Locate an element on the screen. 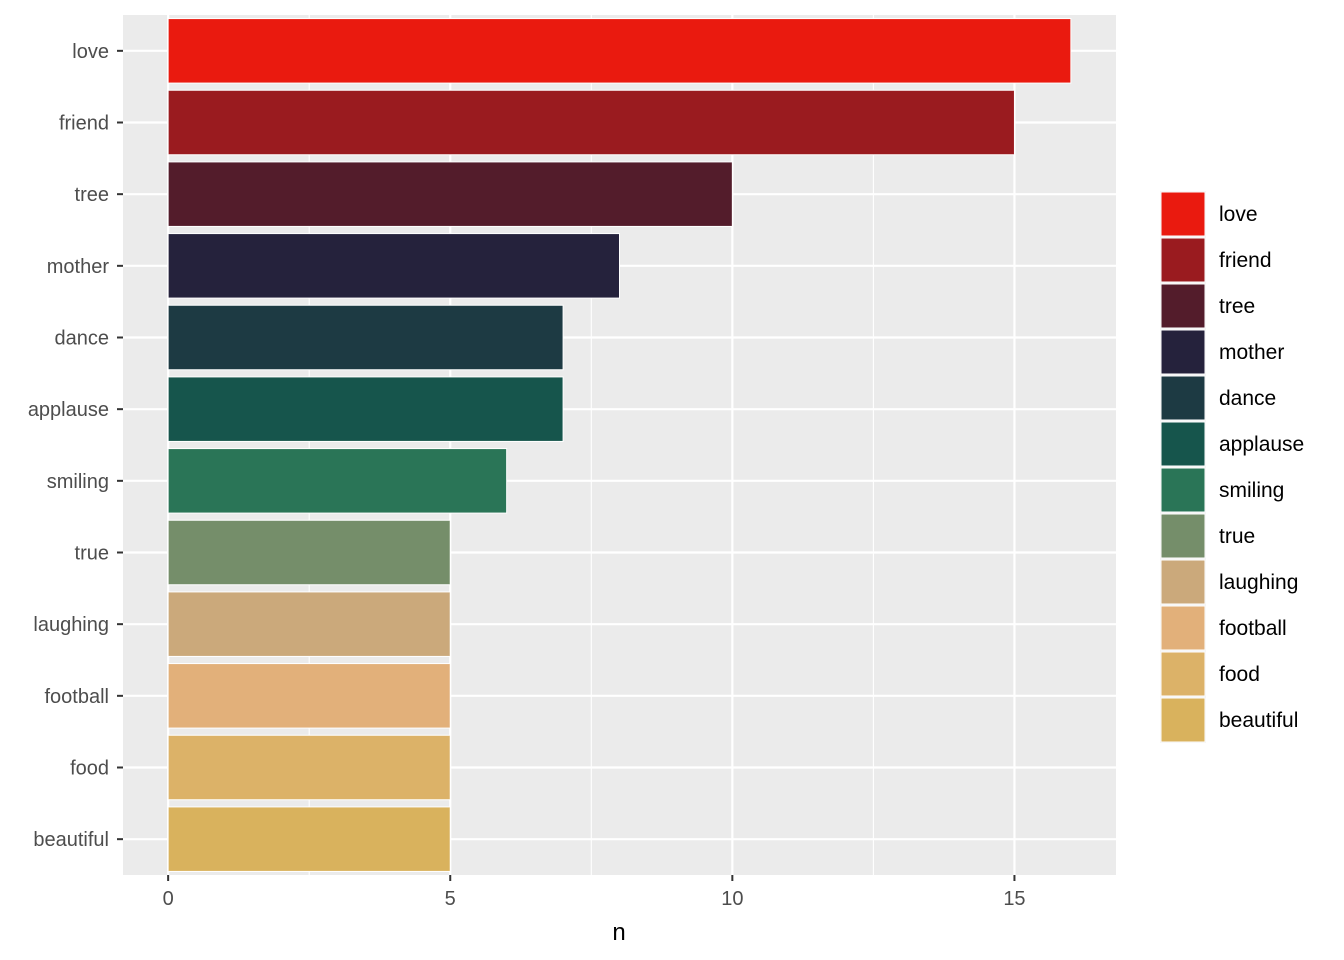 The image size is (1344, 960). y-tick-label: dance is located at coordinates (82, 339).